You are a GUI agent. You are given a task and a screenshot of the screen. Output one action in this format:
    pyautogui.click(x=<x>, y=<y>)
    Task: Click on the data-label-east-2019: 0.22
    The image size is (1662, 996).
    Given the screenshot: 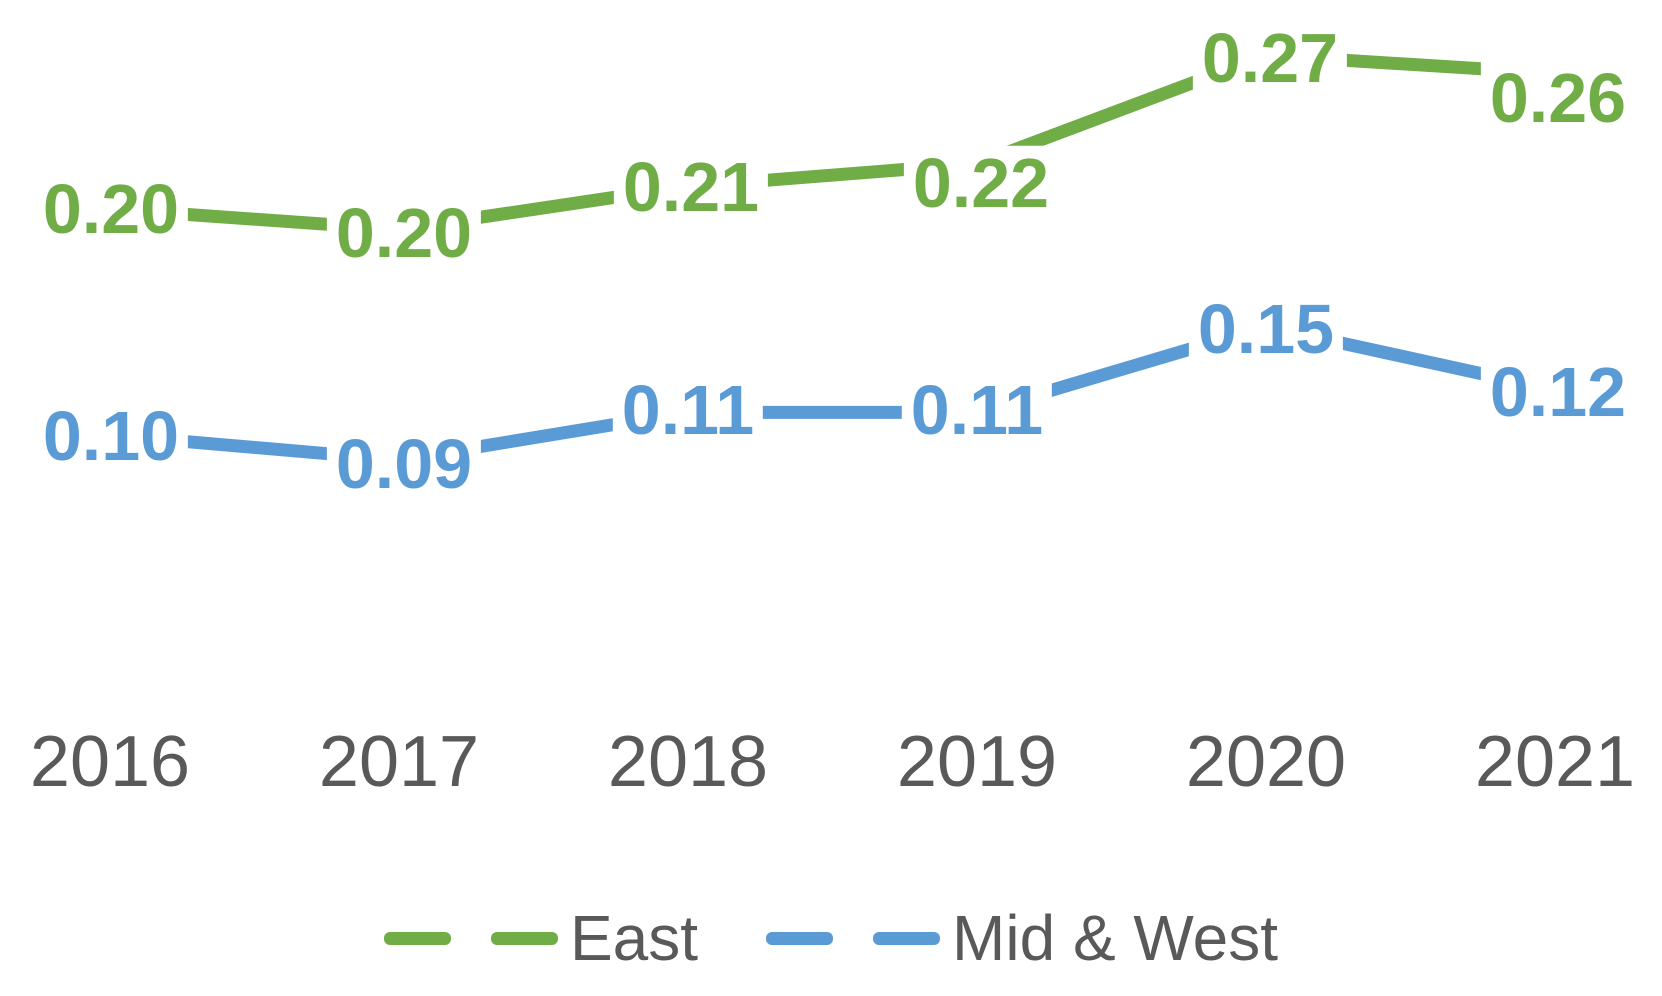 What is the action you would take?
    pyautogui.click(x=981, y=183)
    